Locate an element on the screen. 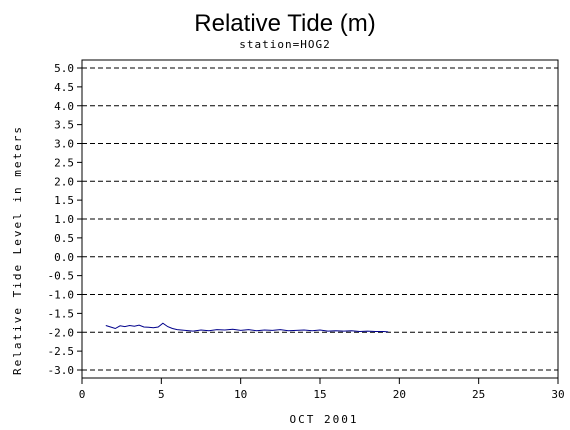 This screenshot has width=570, height=430. series-layer is located at coordinates (247, 327).